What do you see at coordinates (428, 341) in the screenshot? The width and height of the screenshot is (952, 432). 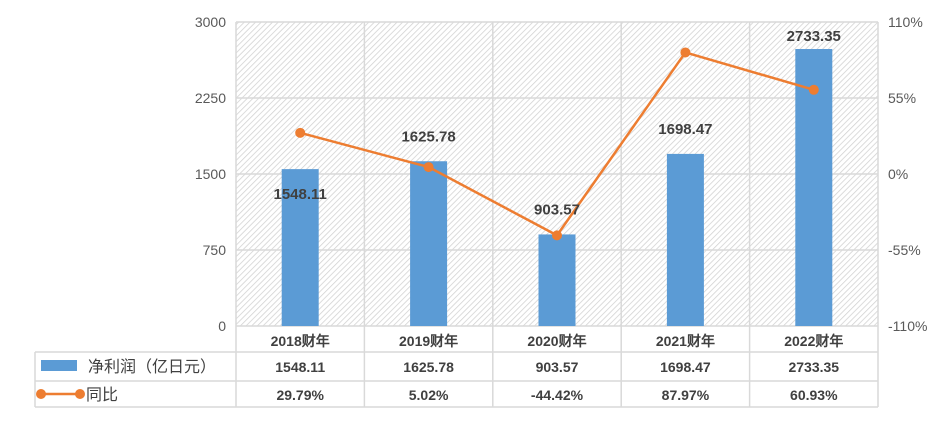 I see `category-label: 2019财年` at bounding box center [428, 341].